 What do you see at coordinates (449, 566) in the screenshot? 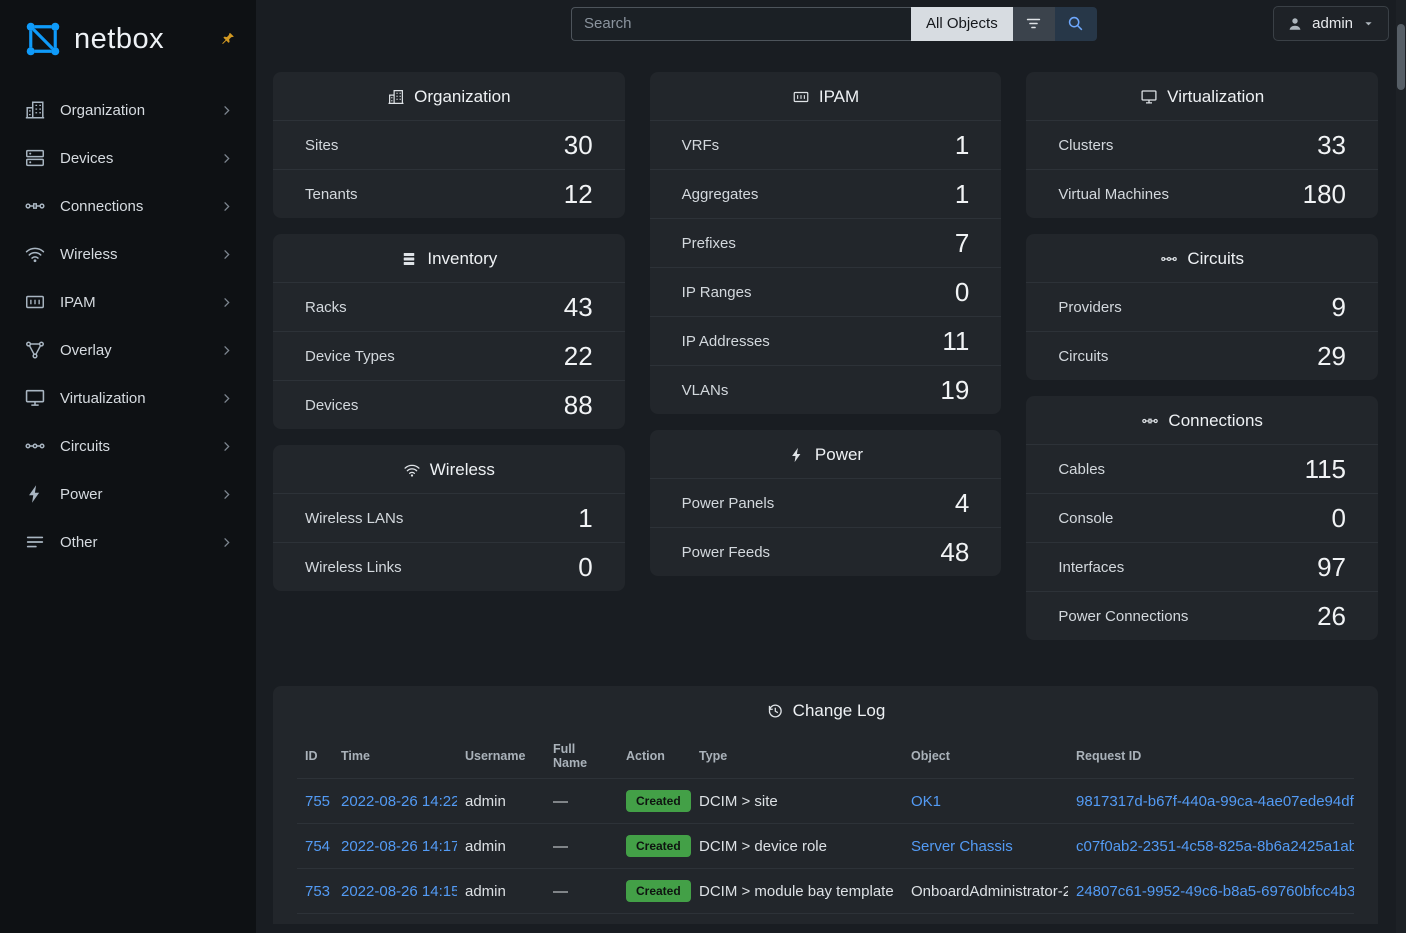
I see `stat-row-wireless-links: Wireless Links 0` at bounding box center [449, 566].